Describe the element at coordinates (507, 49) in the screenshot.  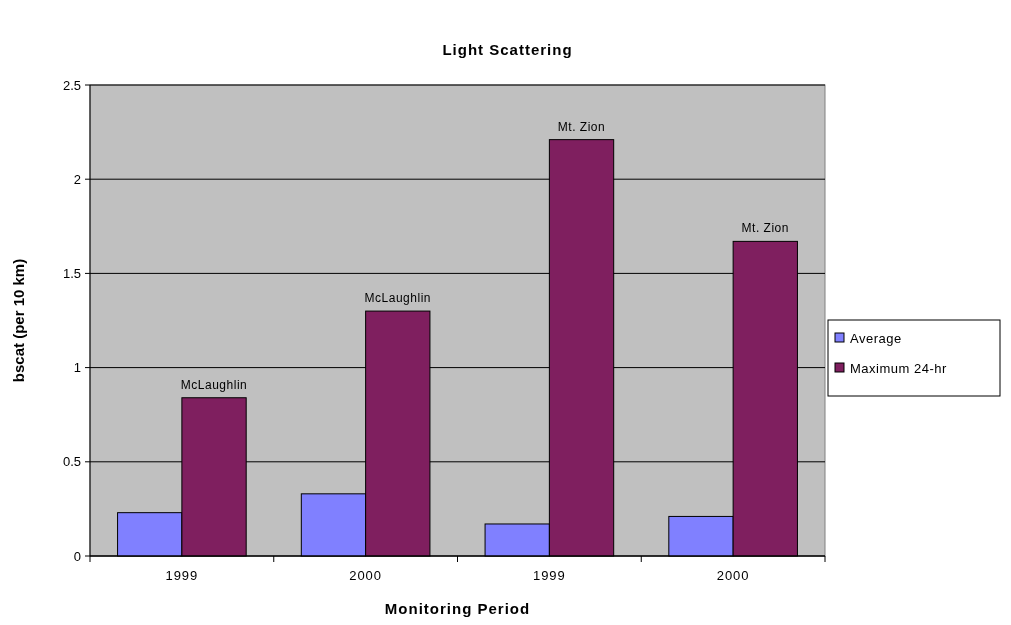
I see `chart-title: Light Scattering` at that location.